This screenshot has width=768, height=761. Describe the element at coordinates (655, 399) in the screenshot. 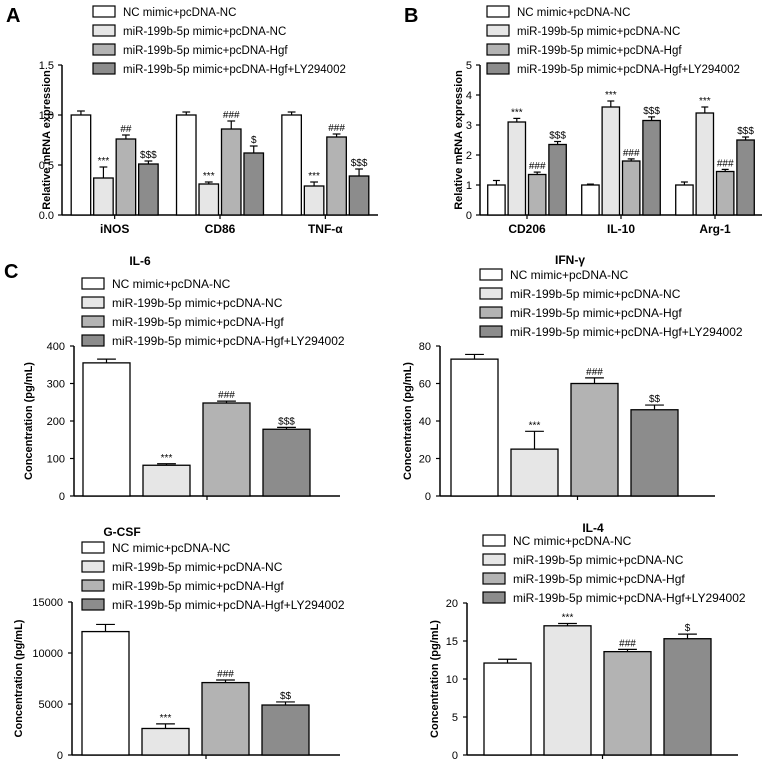

I see `significance-label: $$` at that location.